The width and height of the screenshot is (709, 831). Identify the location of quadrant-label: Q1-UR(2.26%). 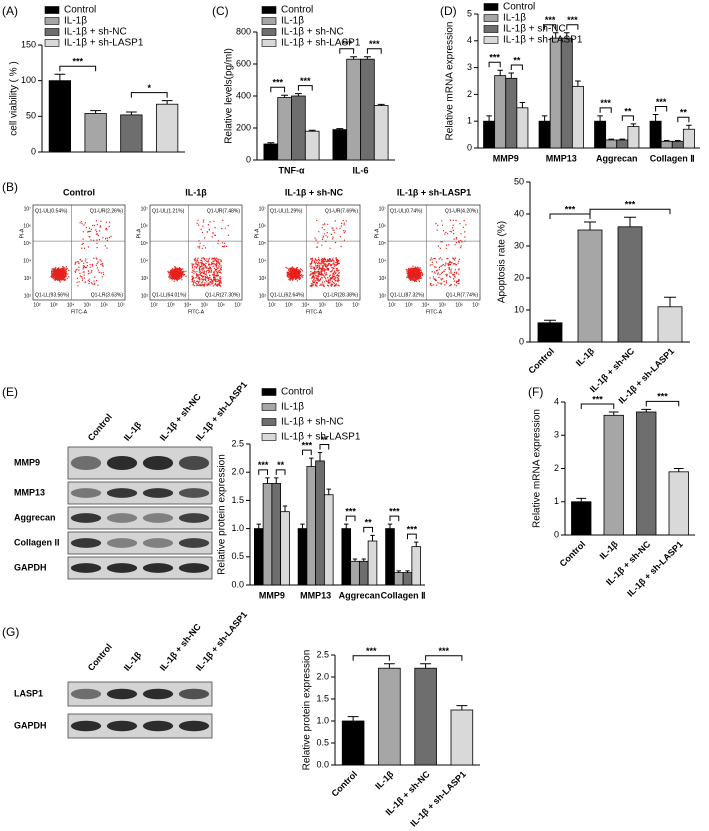
(106, 211).